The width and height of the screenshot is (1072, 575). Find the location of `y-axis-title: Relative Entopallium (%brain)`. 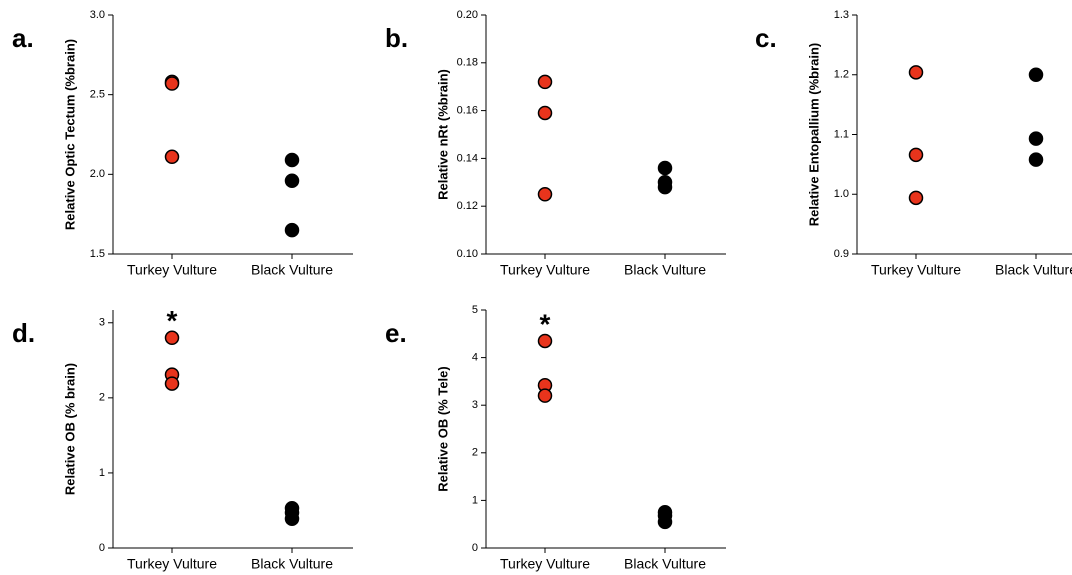

y-axis-title: Relative Entopallium (%brain) is located at coordinates (813, 134).